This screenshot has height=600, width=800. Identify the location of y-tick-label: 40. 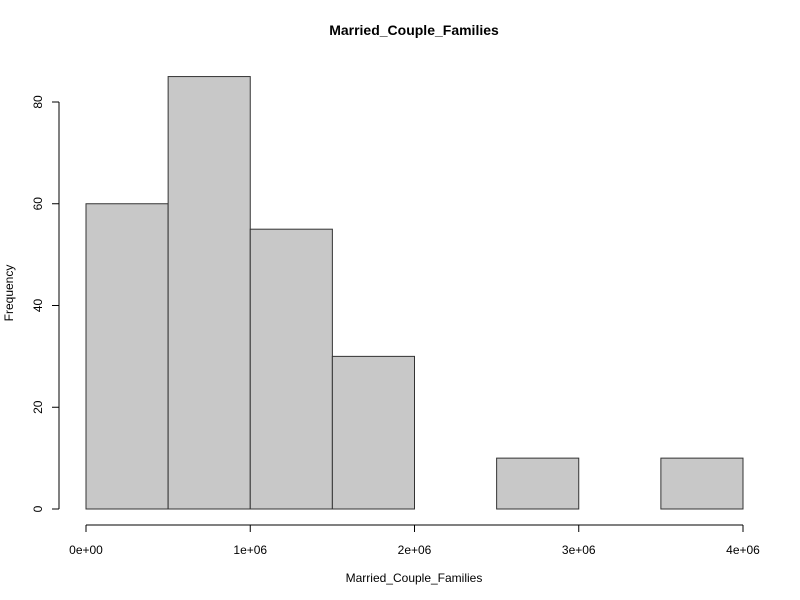
(38, 306).